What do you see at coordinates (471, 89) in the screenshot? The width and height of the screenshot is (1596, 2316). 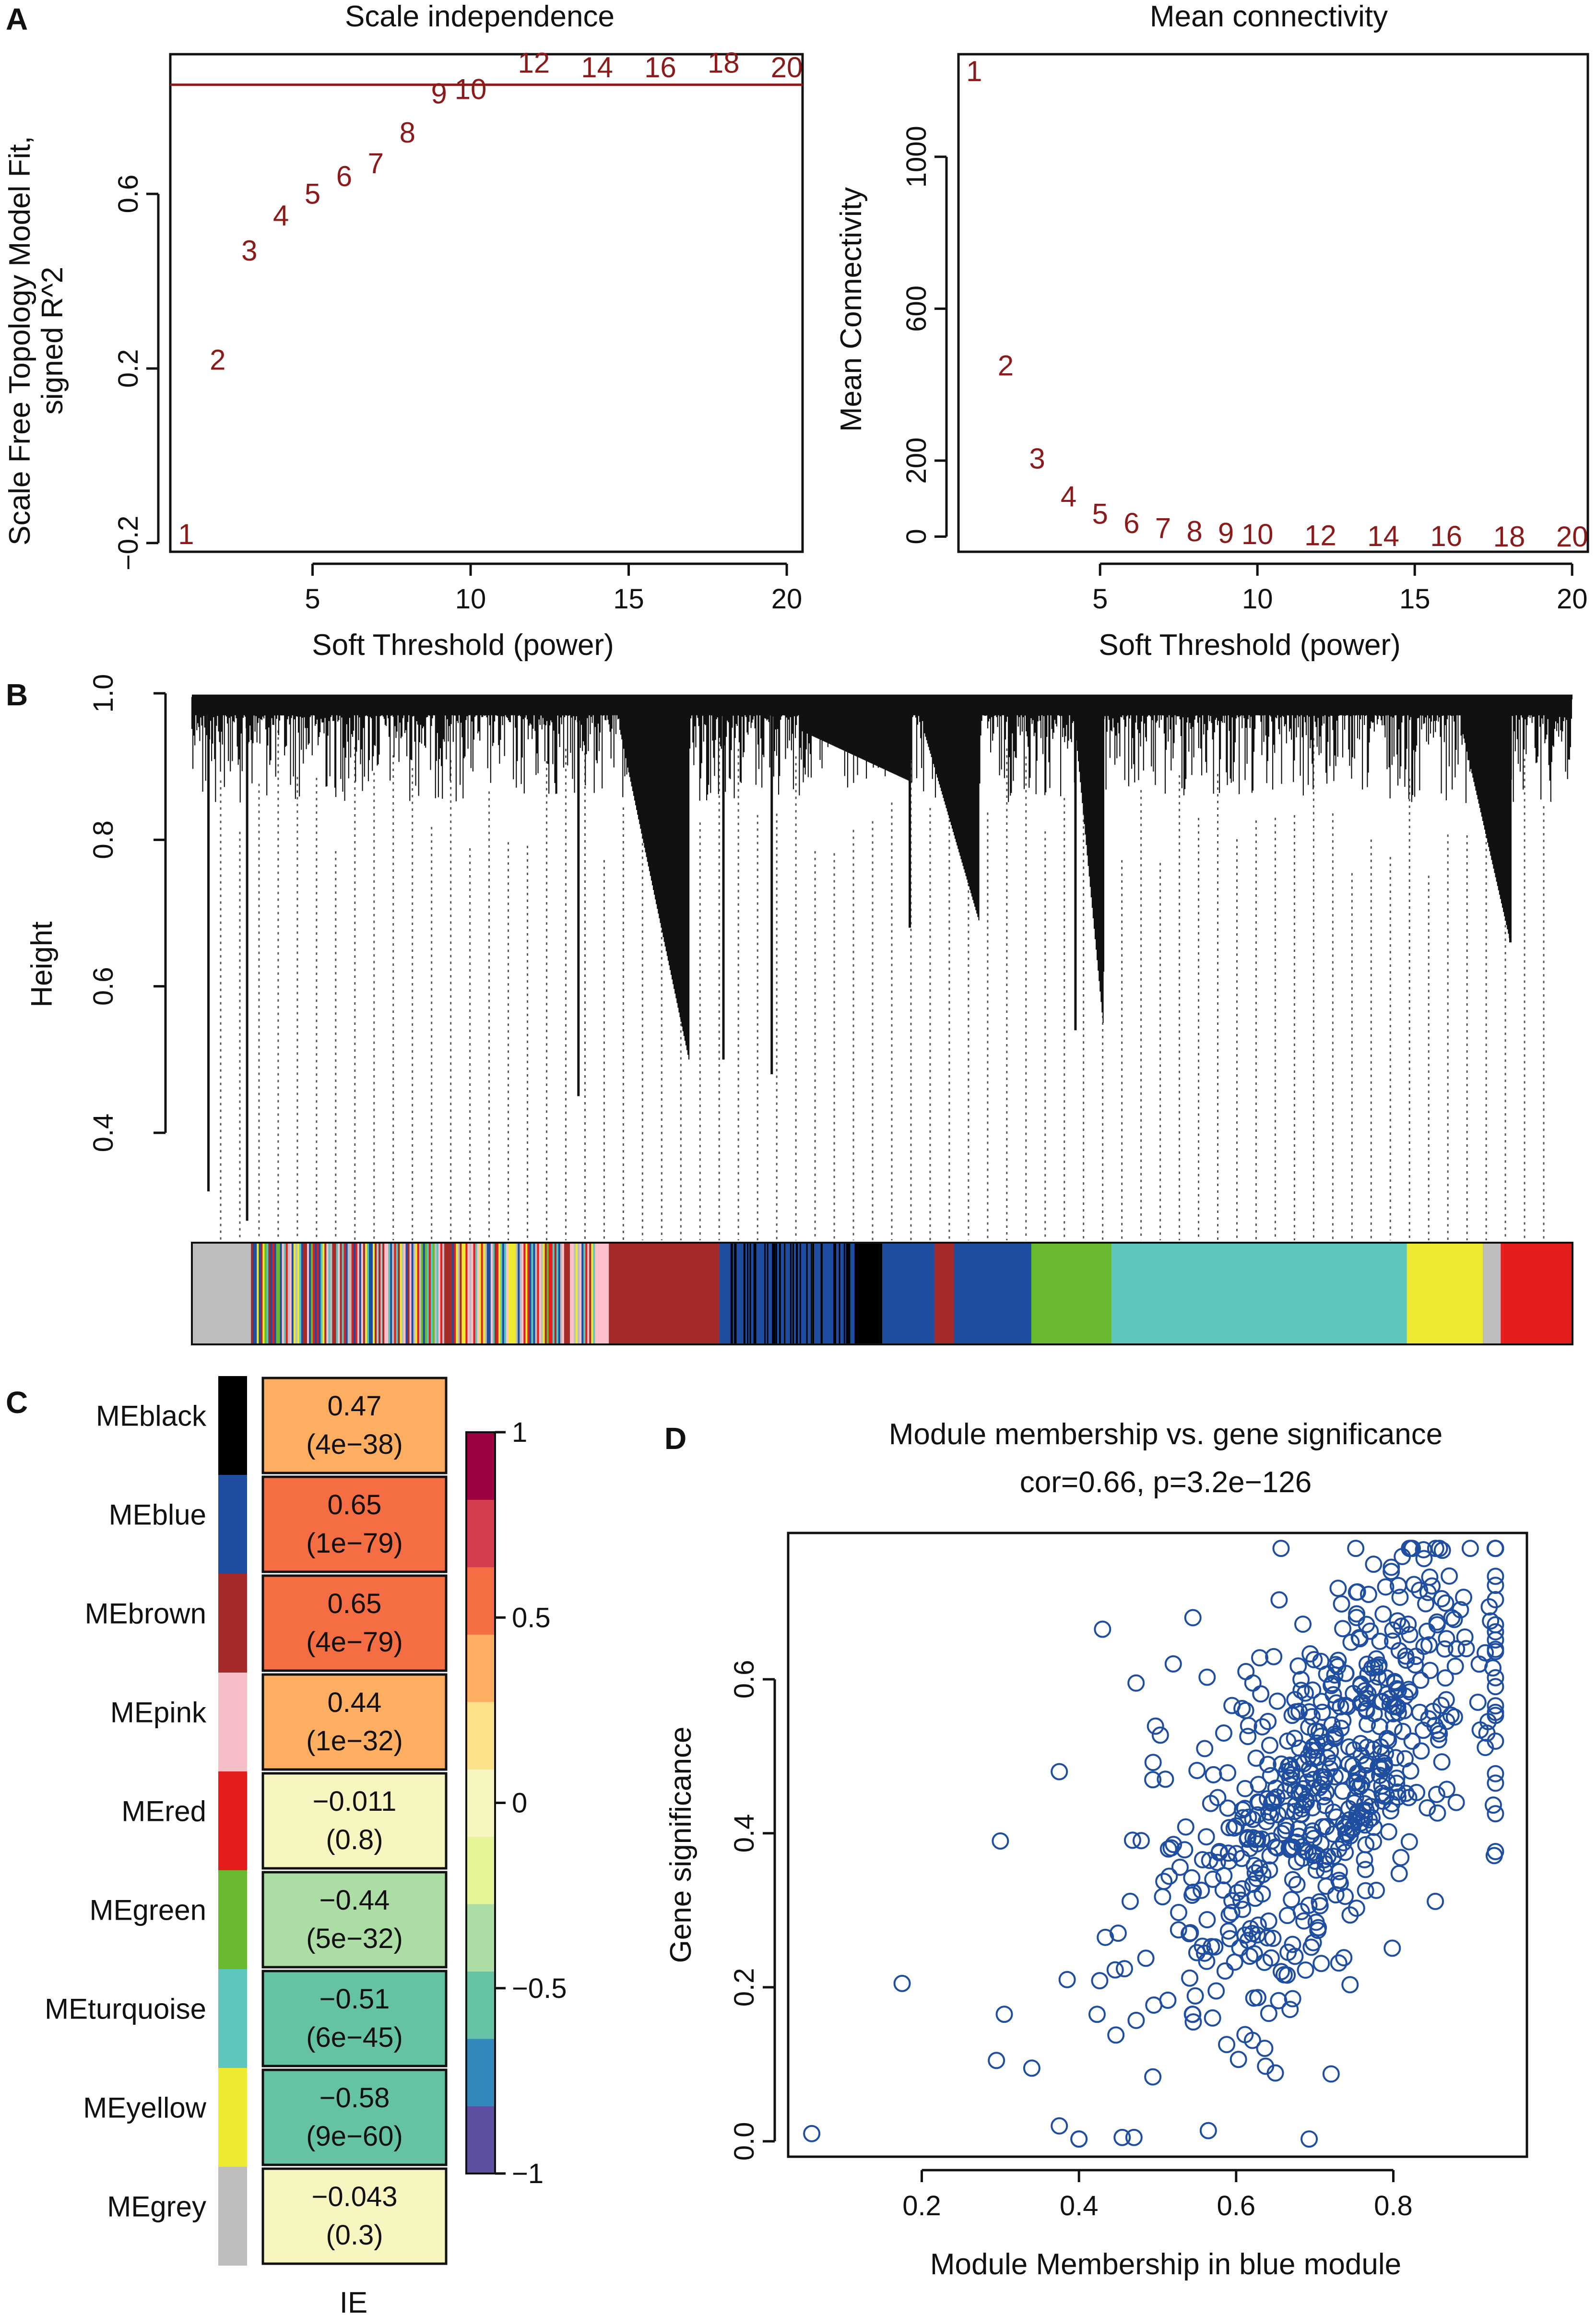 I see `scale-independence-point-label: 10` at bounding box center [471, 89].